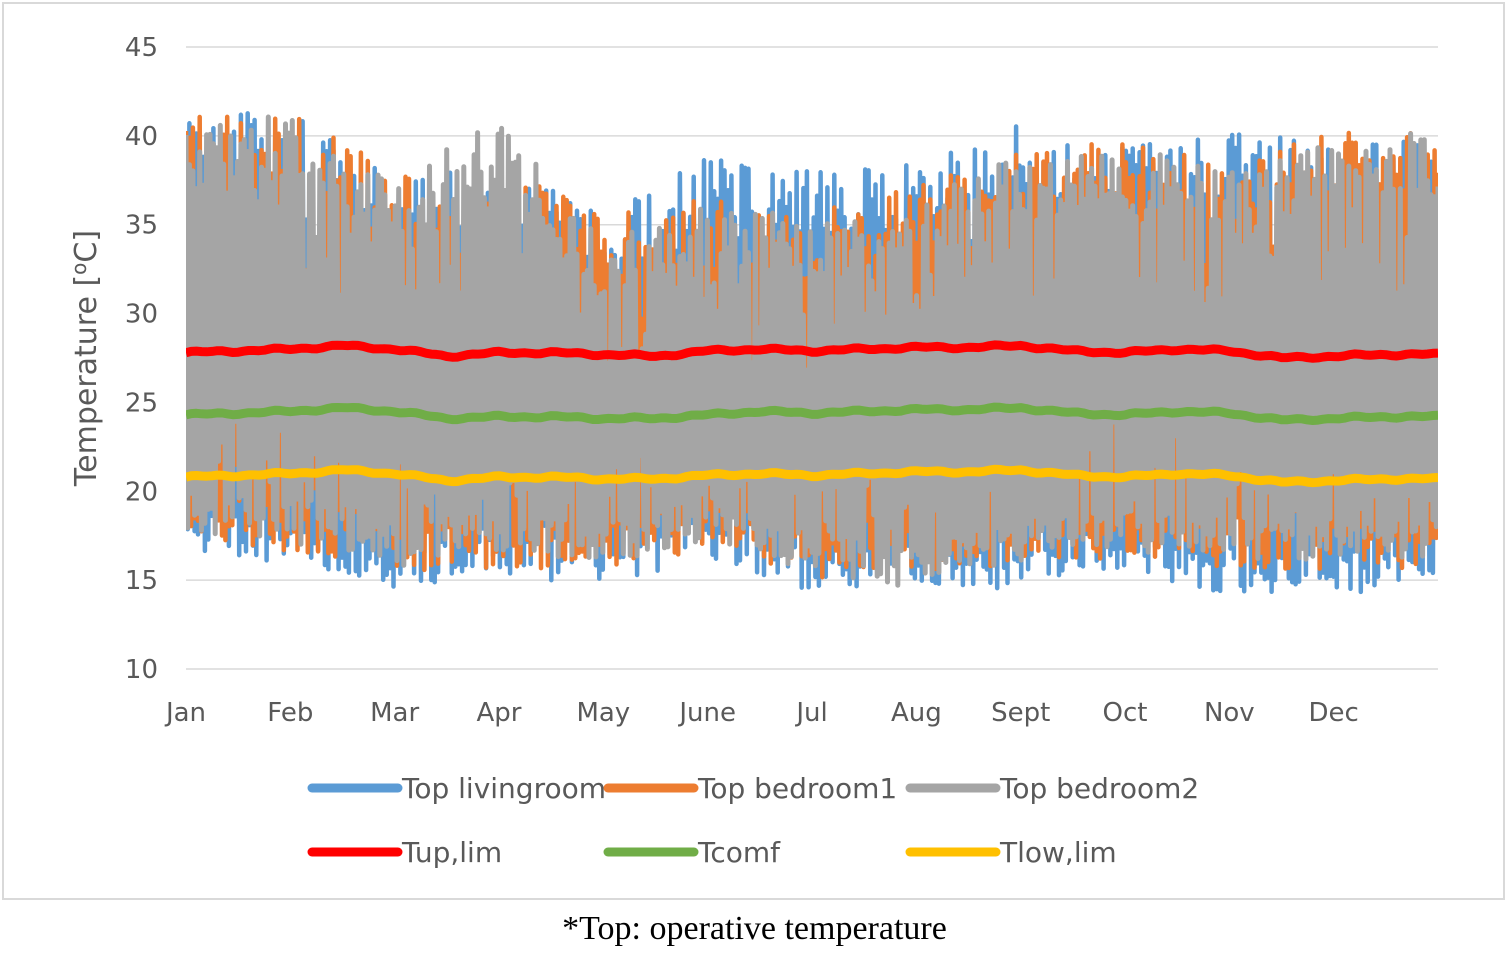 The width and height of the screenshot is (1509, 958). What do you see at coordinates (141, 492) in the screenshot?
I see `y-tick-label: 20` at bounding box center [141, 492].